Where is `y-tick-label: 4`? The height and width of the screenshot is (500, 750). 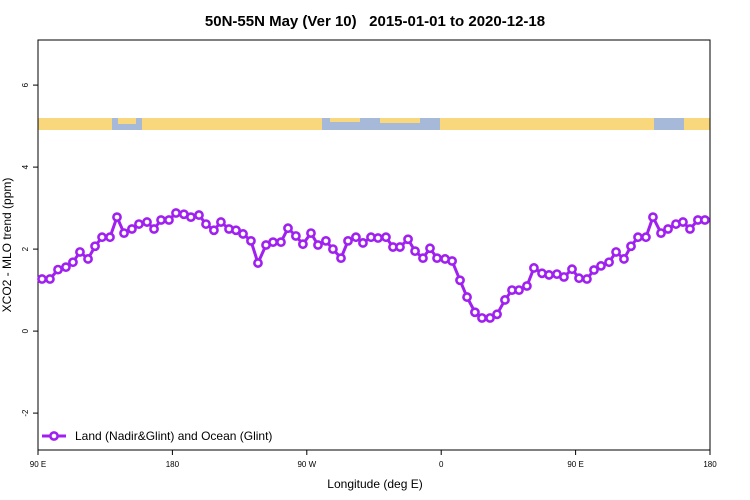 y-tick-label: 4 is located at coordinates (25, 166).